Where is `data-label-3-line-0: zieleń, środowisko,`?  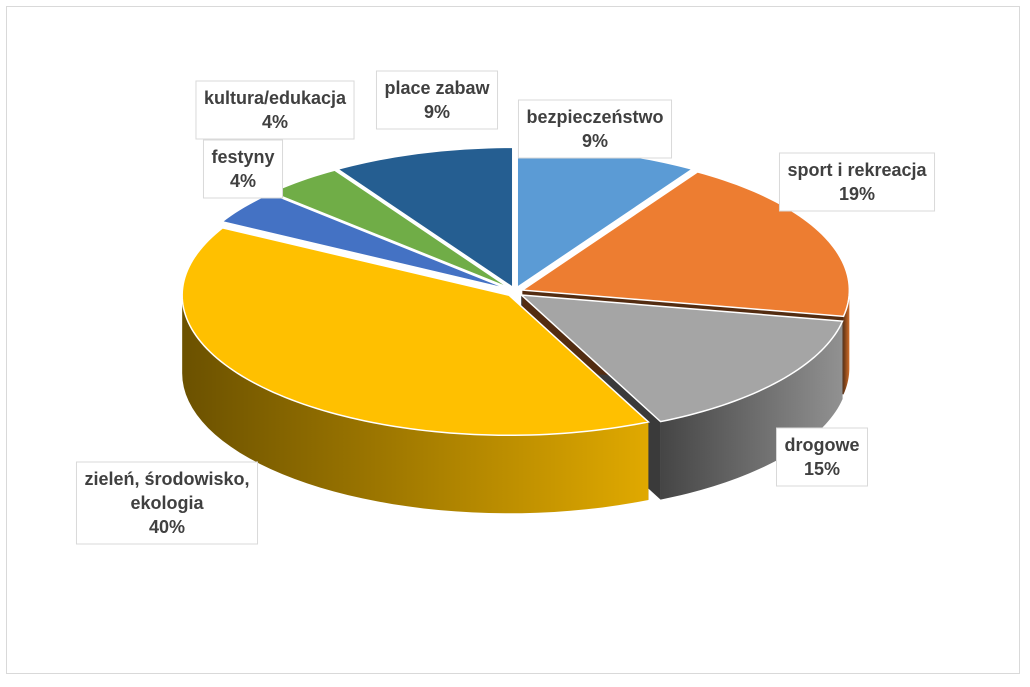 data-label-3-line-0: zieleń, środowisko, is located at coordinates (166, 479).